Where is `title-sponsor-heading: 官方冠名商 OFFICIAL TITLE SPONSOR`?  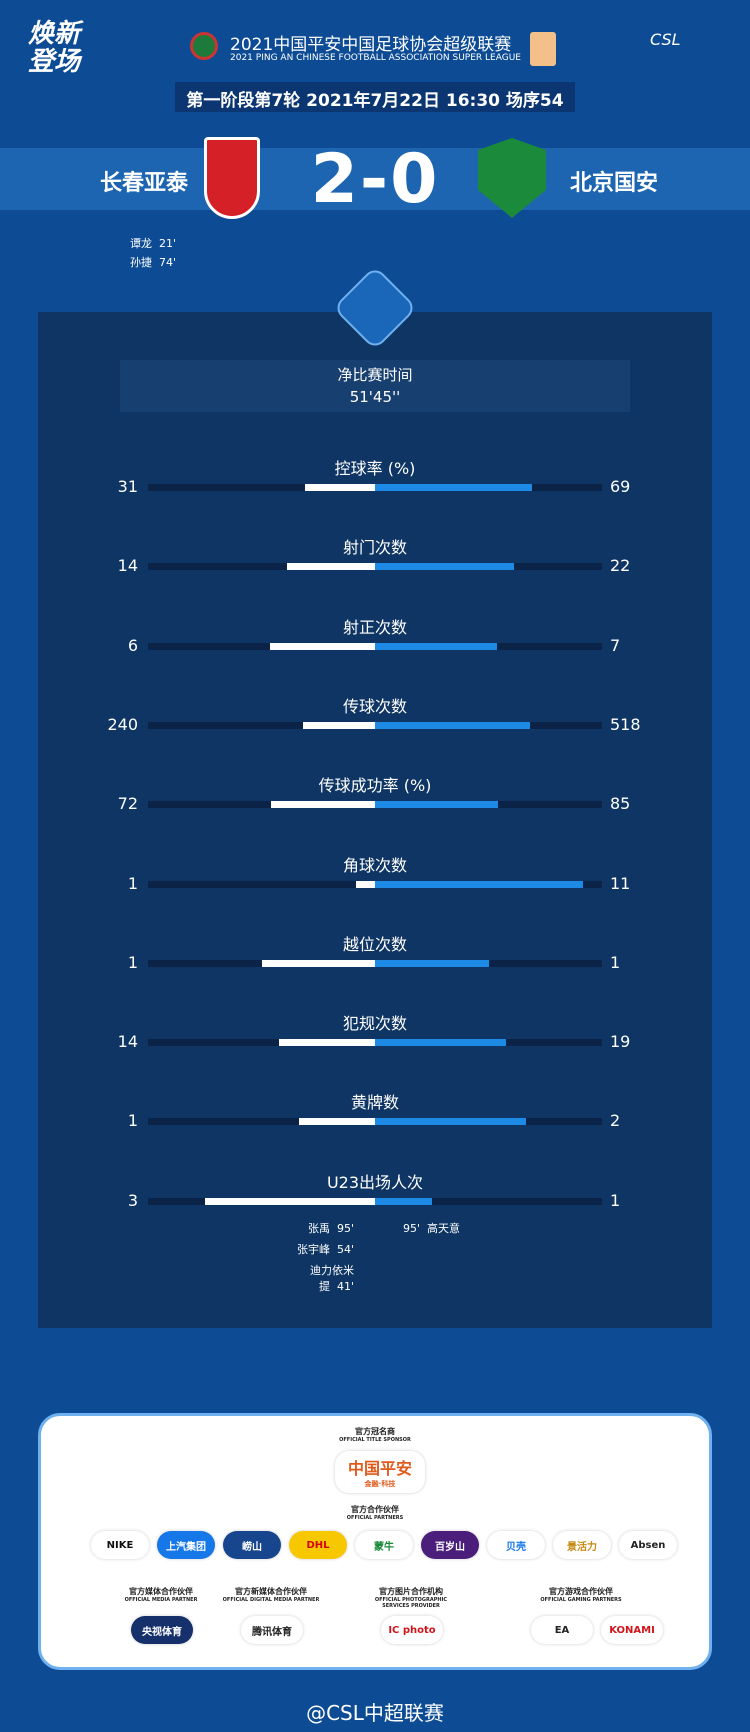 title-sponsor-heading: 官方冠名商 OFFICIAL TITLE SPONSOR is located at coordinates (375, 1435).